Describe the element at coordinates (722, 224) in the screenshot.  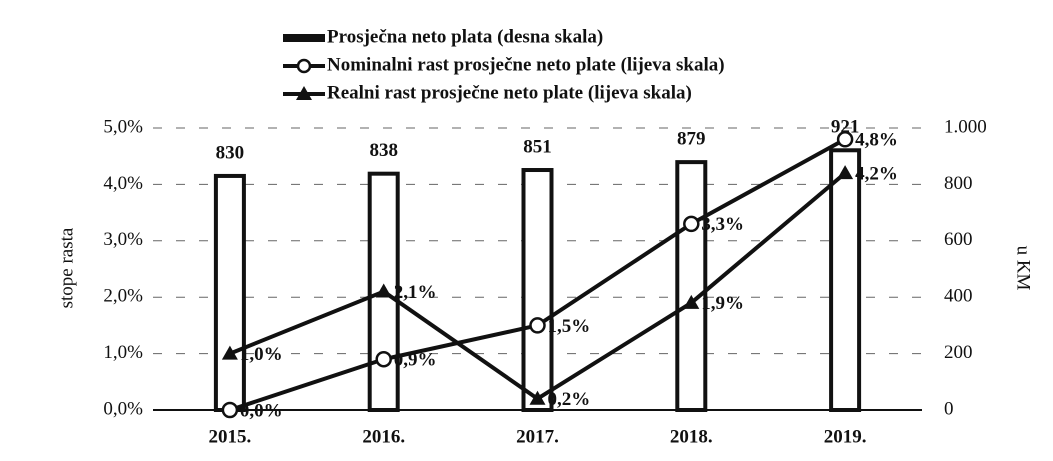
I see `data-label: 3,3%` at that location.